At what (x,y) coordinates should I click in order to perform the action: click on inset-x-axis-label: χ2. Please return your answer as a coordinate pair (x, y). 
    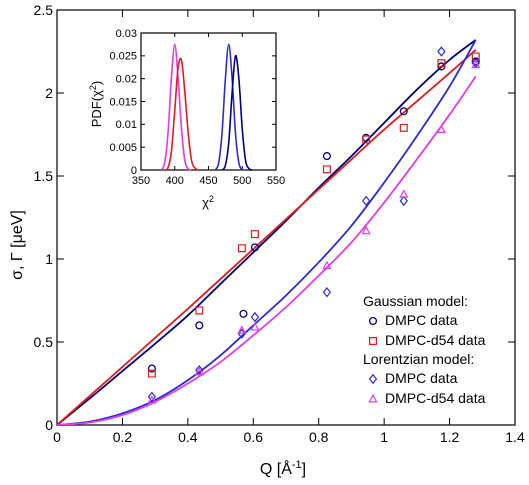
    Looking at the image, I should click on (208, 202).